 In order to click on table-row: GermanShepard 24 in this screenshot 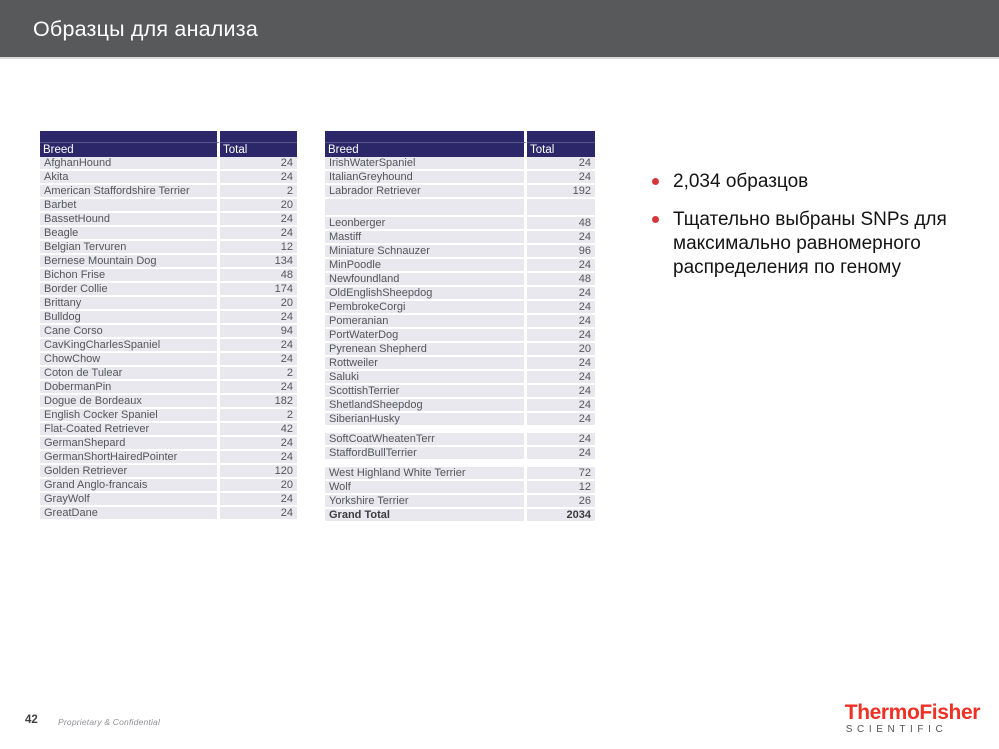, I will do `click(168, 444)`.